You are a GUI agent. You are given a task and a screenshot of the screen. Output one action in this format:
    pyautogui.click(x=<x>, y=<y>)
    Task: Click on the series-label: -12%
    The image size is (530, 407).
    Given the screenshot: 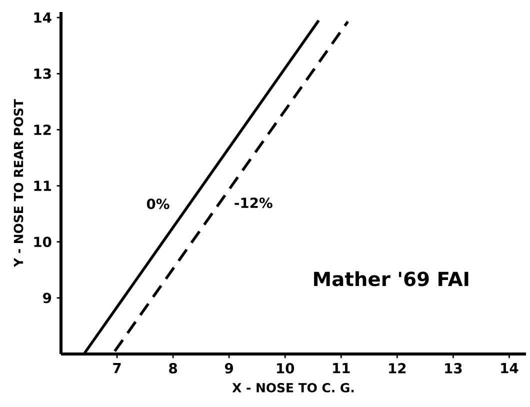 What is the action you would take?
    pyautogui.click(x=253, y=203)
    